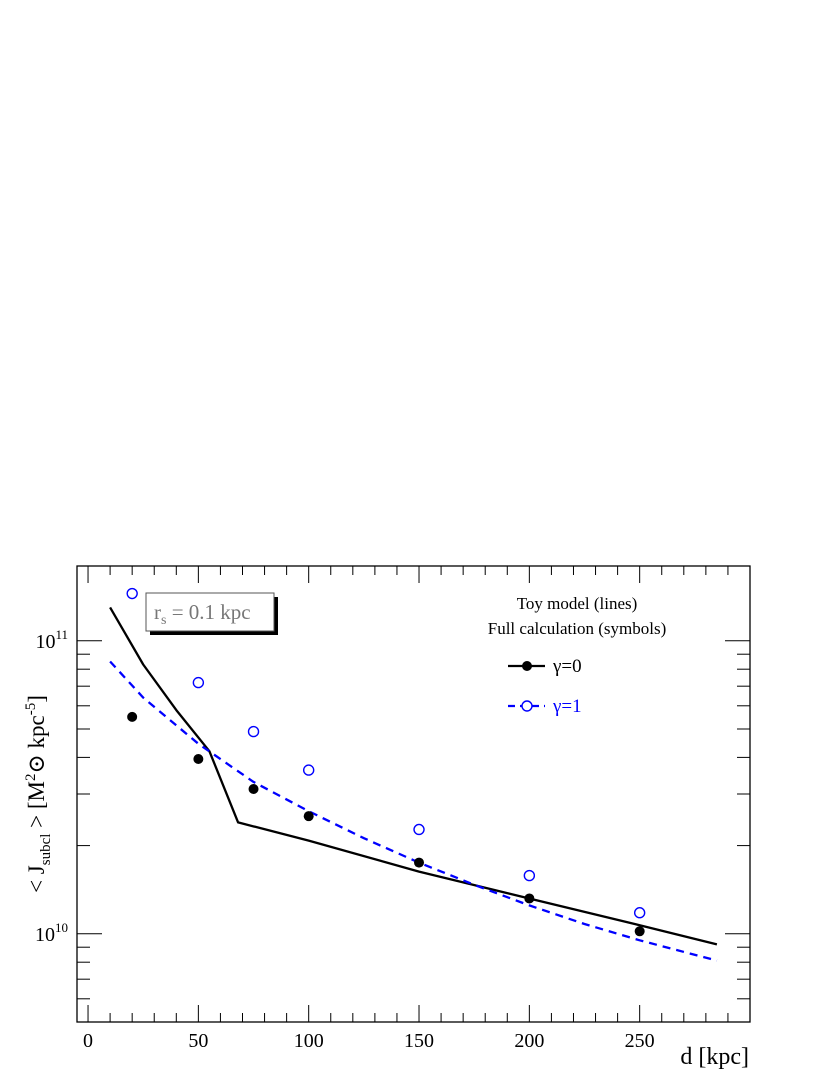  What do you see at coordinates (545, 706) in the screenshot?
I see `legend-entry-gamma1: γ=1` at bounding box center [545, 706].